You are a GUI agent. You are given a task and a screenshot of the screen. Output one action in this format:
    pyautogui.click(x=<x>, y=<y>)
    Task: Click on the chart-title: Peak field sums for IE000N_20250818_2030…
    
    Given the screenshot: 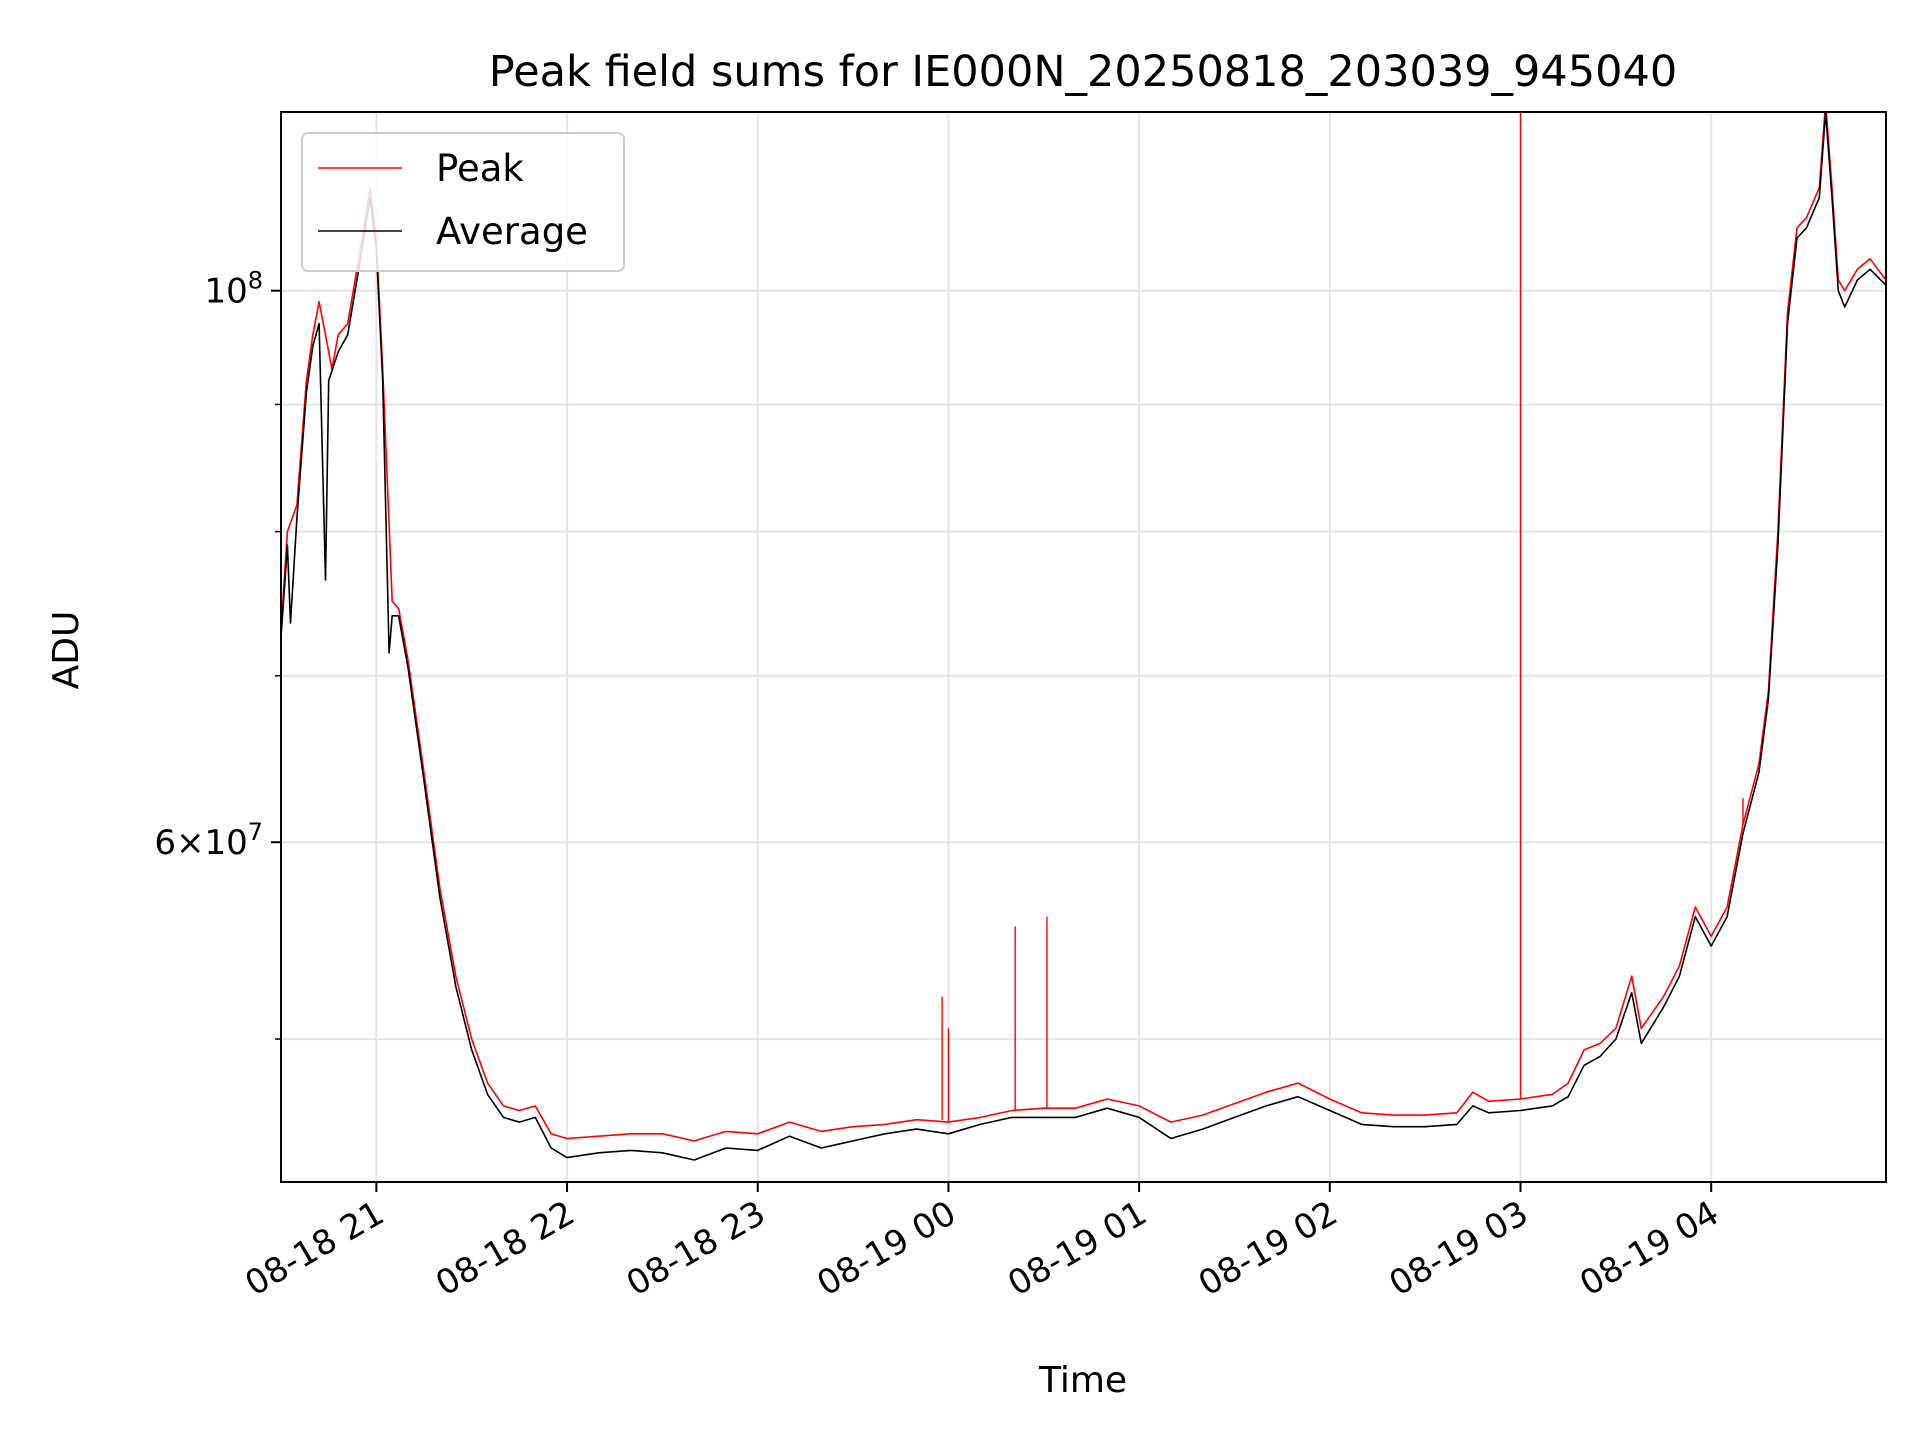 What is the action you would take?
    pyautogui.click(x=1083, y=72)
    